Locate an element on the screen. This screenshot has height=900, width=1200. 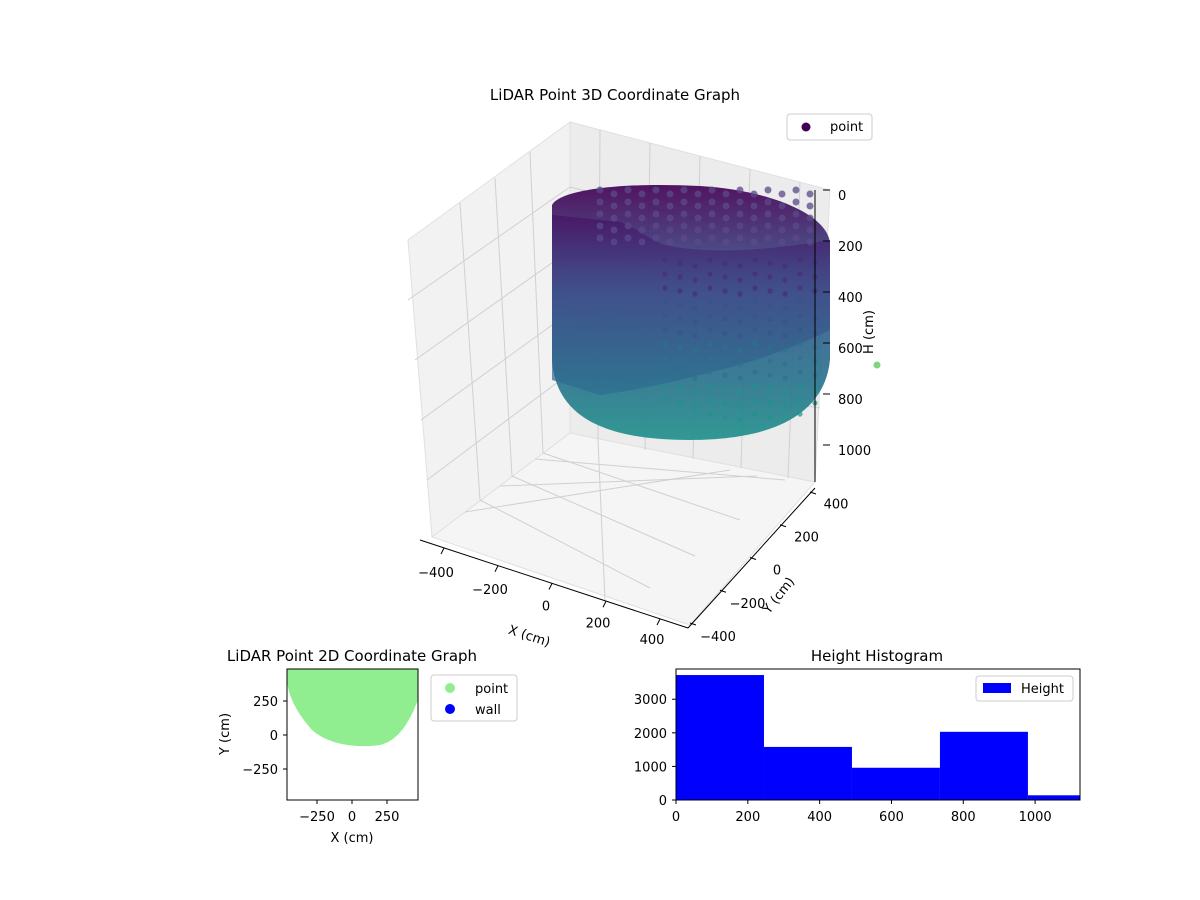
y-3d-tick-label: −400 is located at coordinates (718, 637).